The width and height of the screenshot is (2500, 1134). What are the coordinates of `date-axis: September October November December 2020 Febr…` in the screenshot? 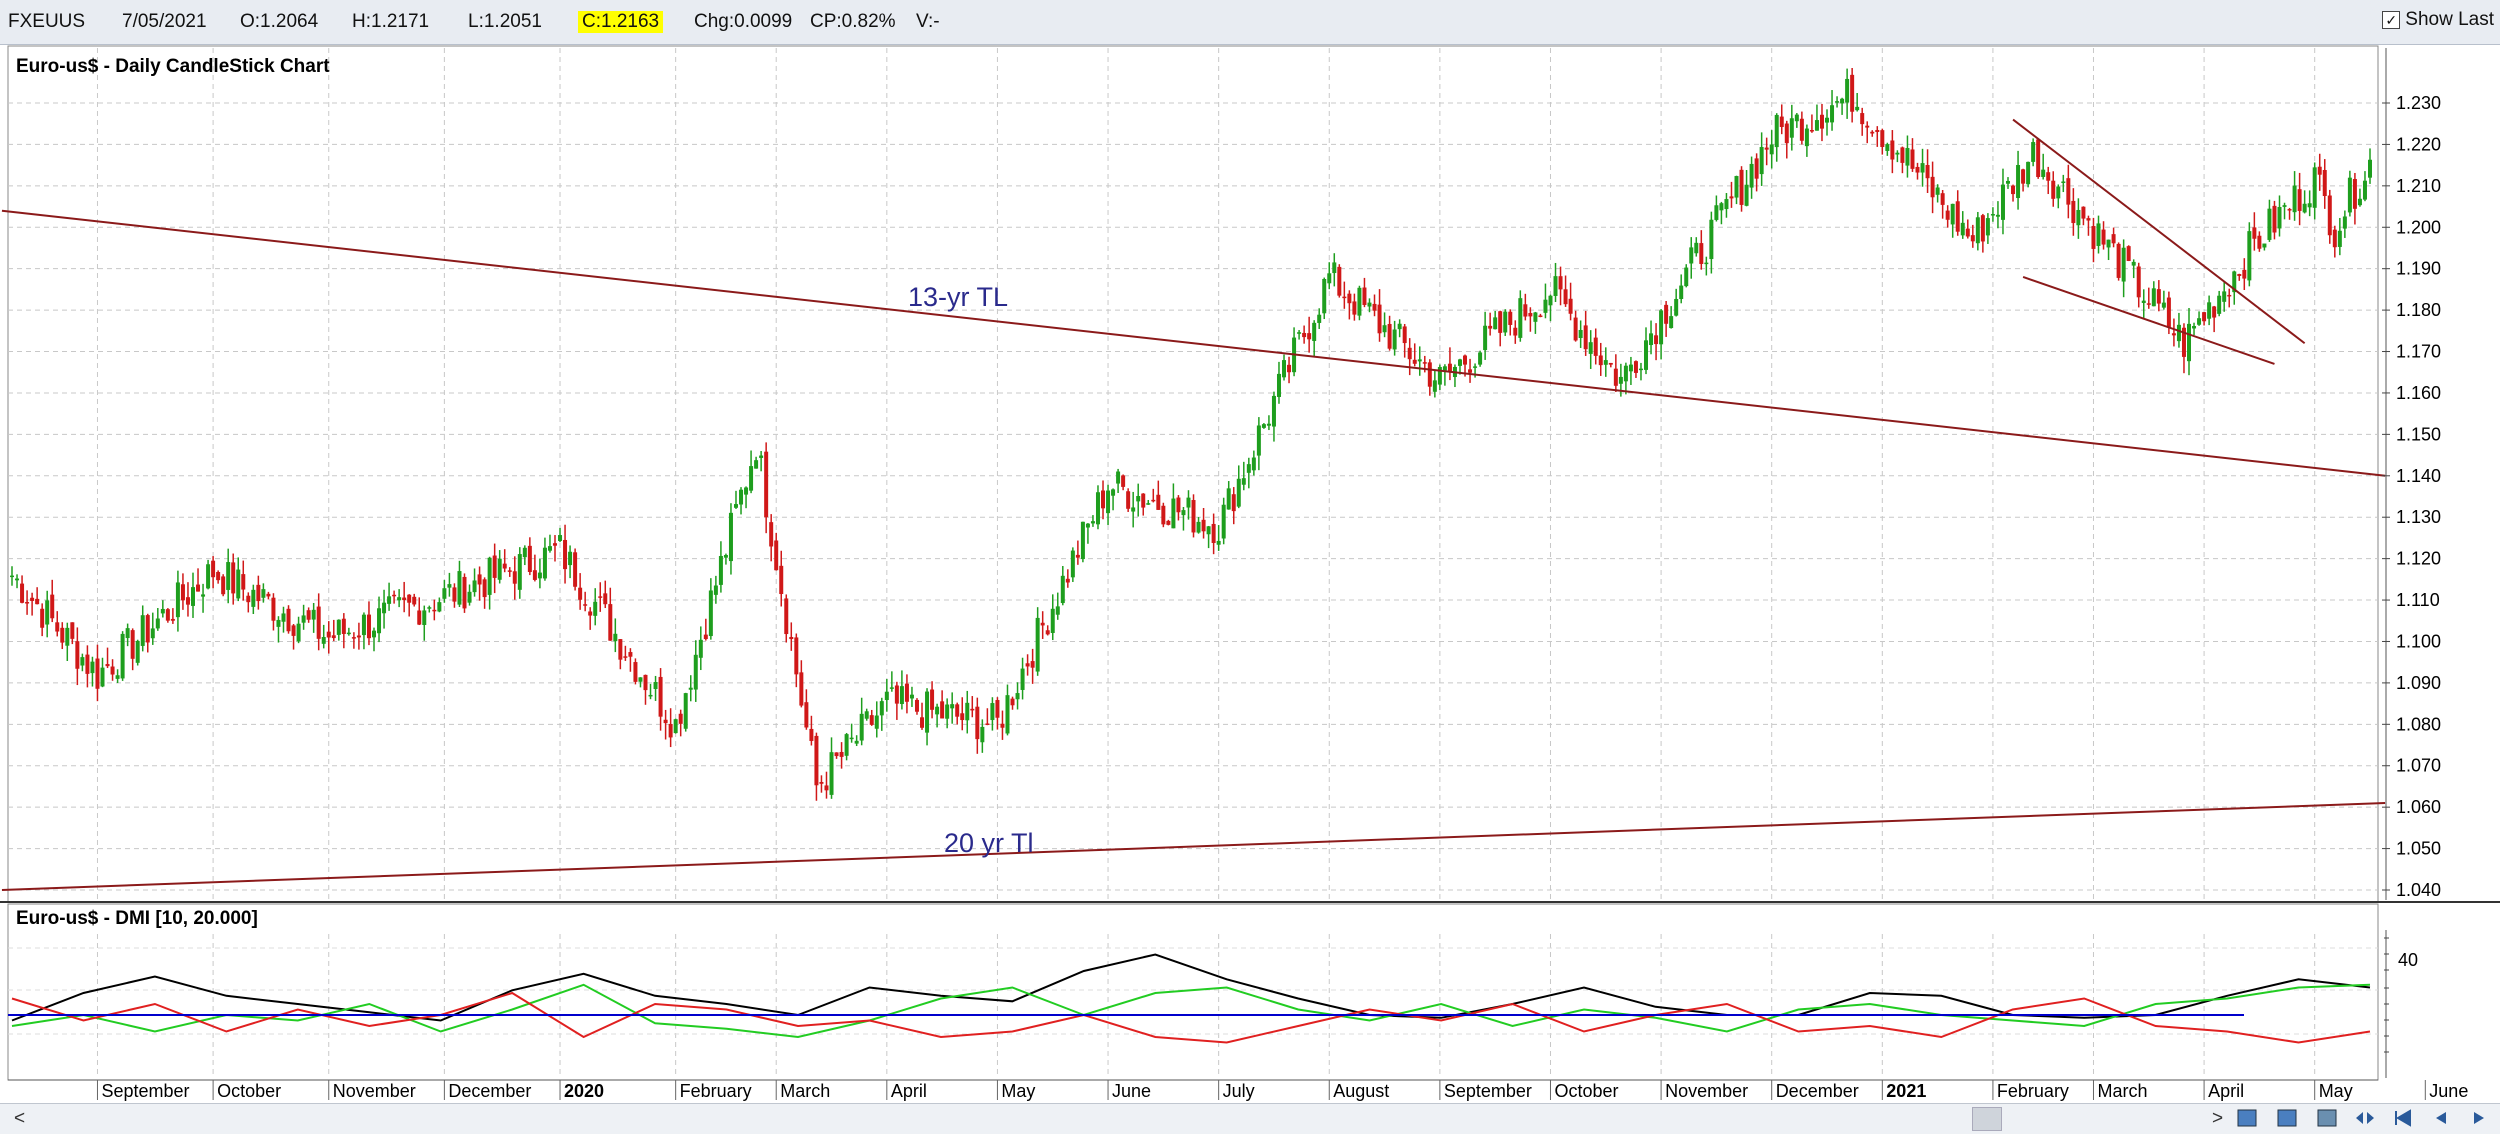 It's located at (1282, 1090).